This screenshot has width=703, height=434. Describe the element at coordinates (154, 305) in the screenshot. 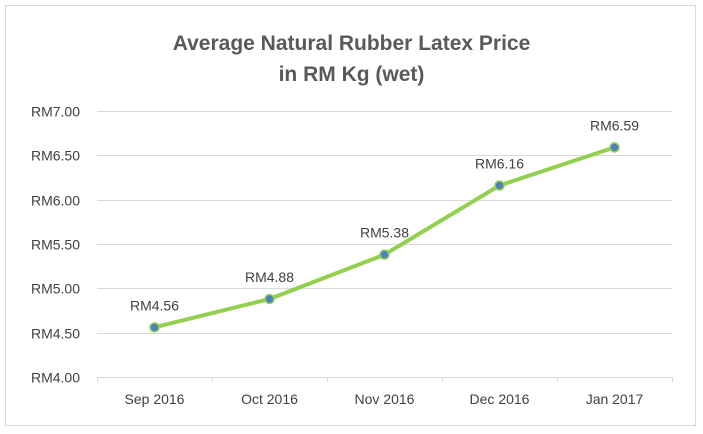

I see `data-label: RM4.56` at that location.